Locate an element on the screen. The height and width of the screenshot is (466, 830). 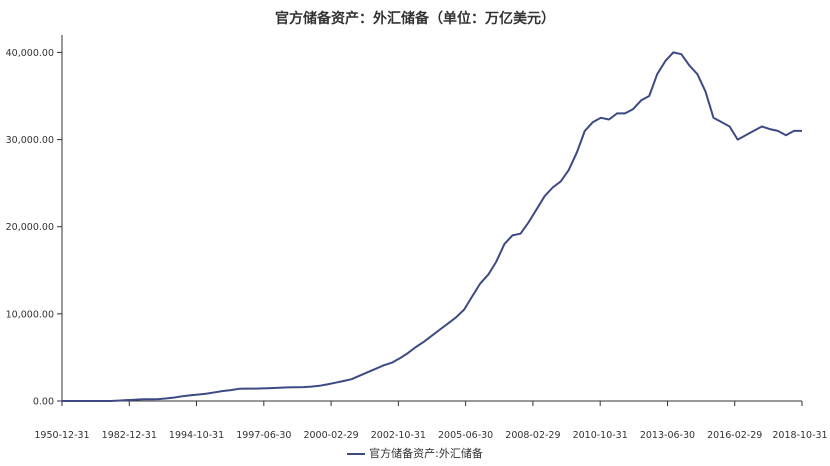
x-tick-label: 2008-02-29 is located at coordinates (532, 435).